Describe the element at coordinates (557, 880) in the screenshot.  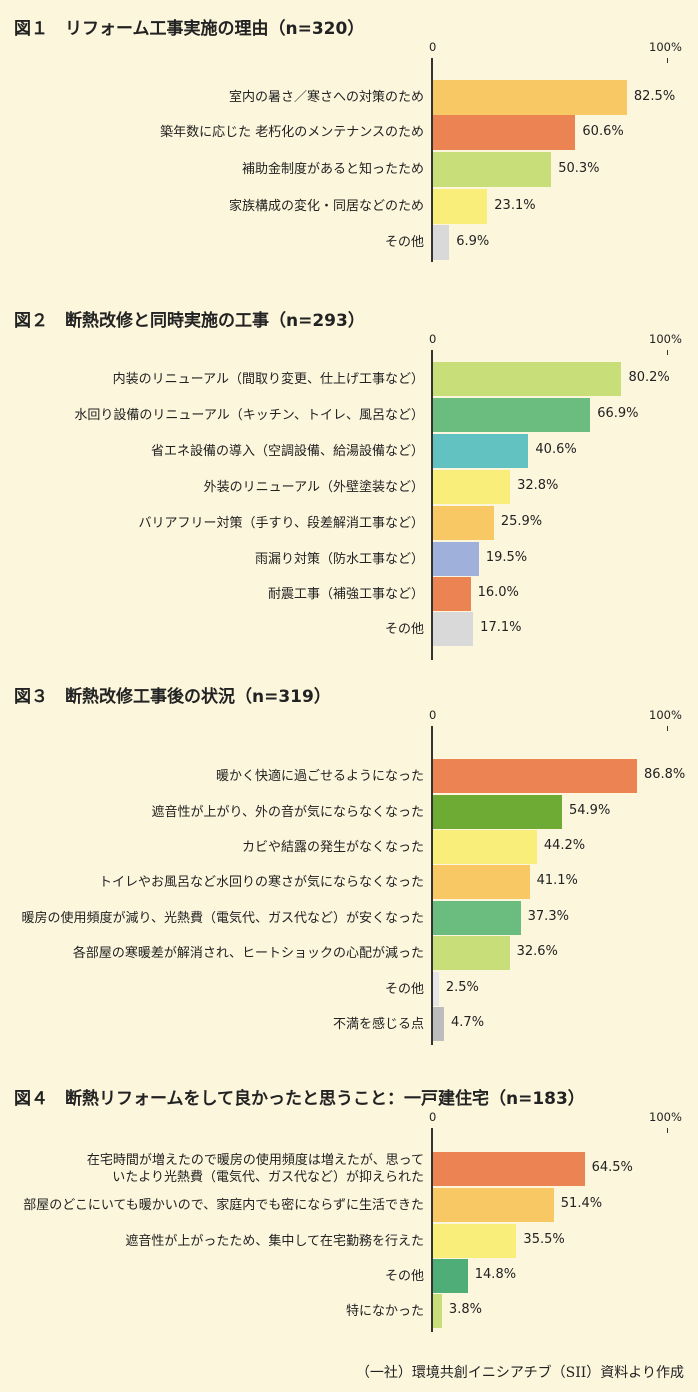
I see `data-label: 41.1%` at that location.